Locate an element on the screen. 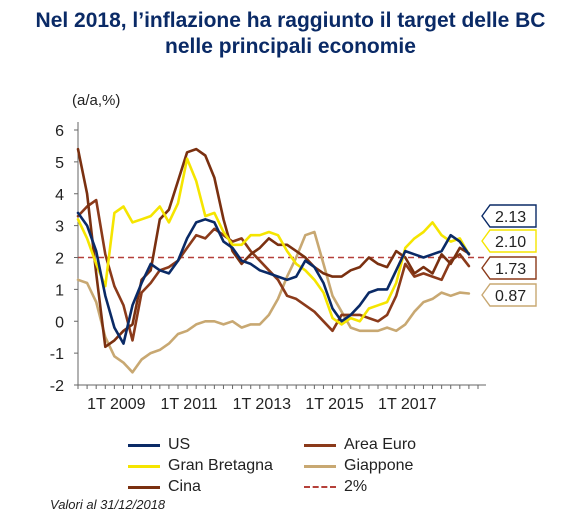  end-value-callout: 1.73 is located at coordinates (509, 268).